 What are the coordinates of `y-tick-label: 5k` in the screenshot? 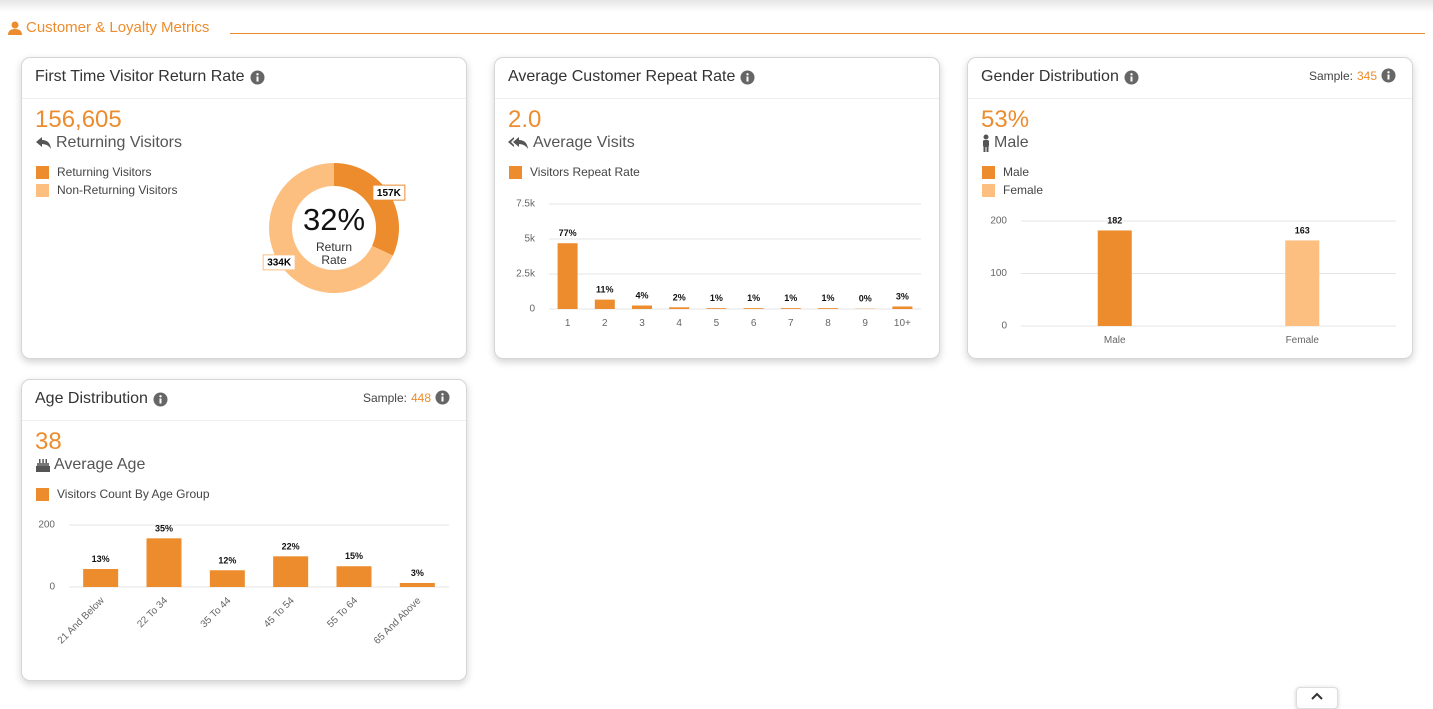 It's located at (530, 239).